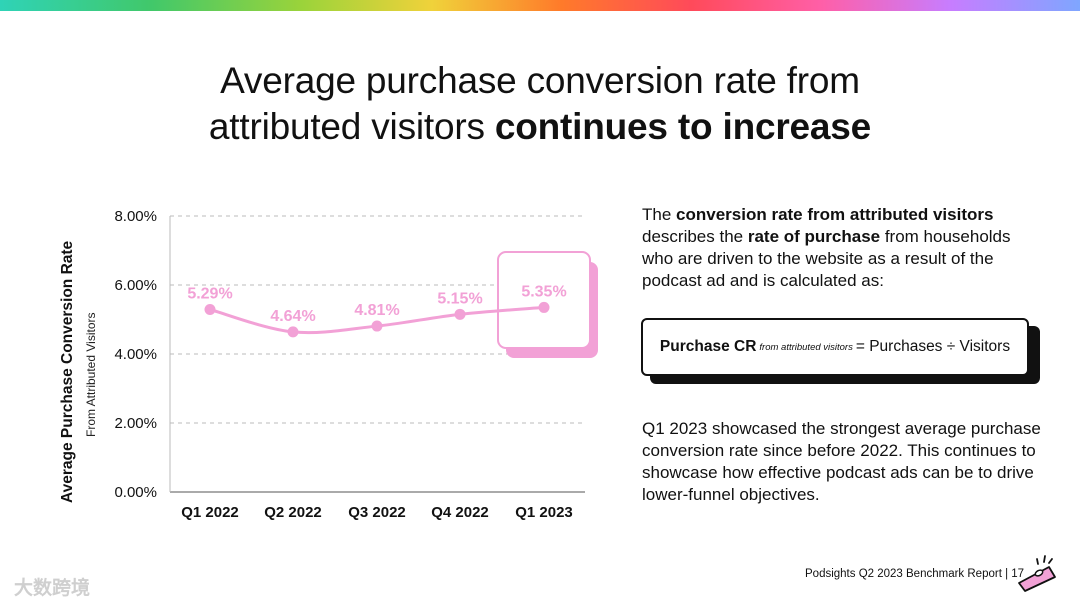 The image size is (1080, 608). I want to click on title-line-2-bold: continues to increase, so click(683, 126).